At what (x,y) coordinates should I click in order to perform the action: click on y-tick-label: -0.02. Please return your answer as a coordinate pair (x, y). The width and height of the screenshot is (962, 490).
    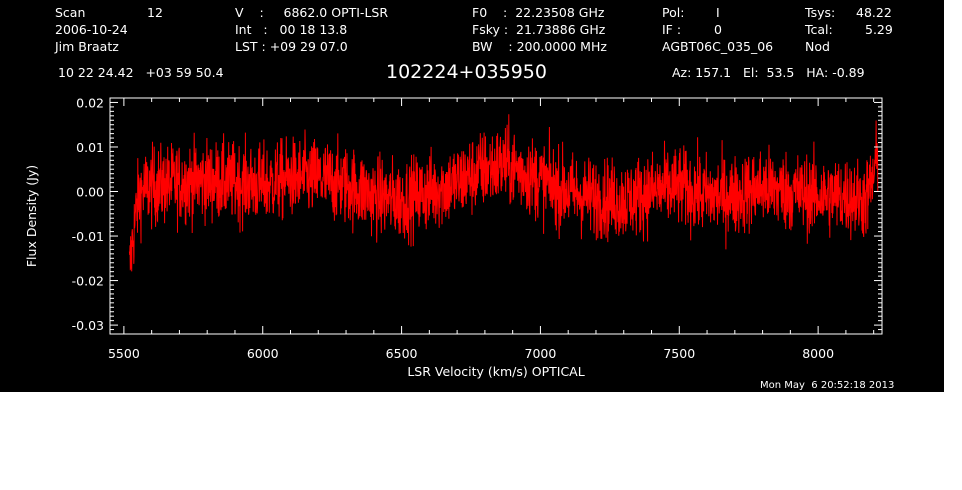
    Looking at the image, I should click on (88, 281).